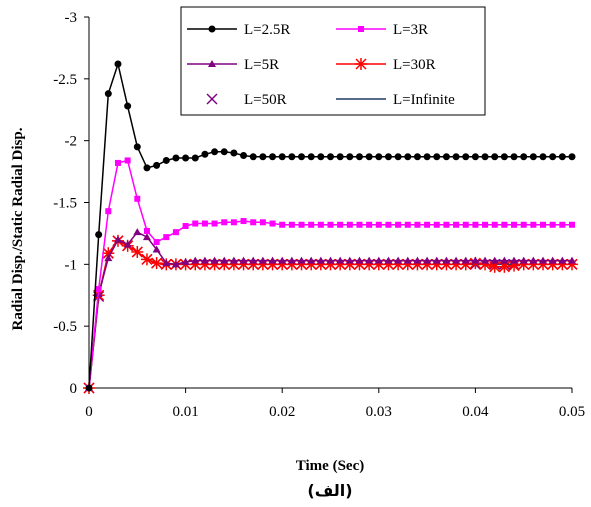 Image resolution: width=591 pixels, height=507 pixels. Describe the element at coordinates (71, 18) in the screenshot. I see `y-tick-label: -3` at that location.